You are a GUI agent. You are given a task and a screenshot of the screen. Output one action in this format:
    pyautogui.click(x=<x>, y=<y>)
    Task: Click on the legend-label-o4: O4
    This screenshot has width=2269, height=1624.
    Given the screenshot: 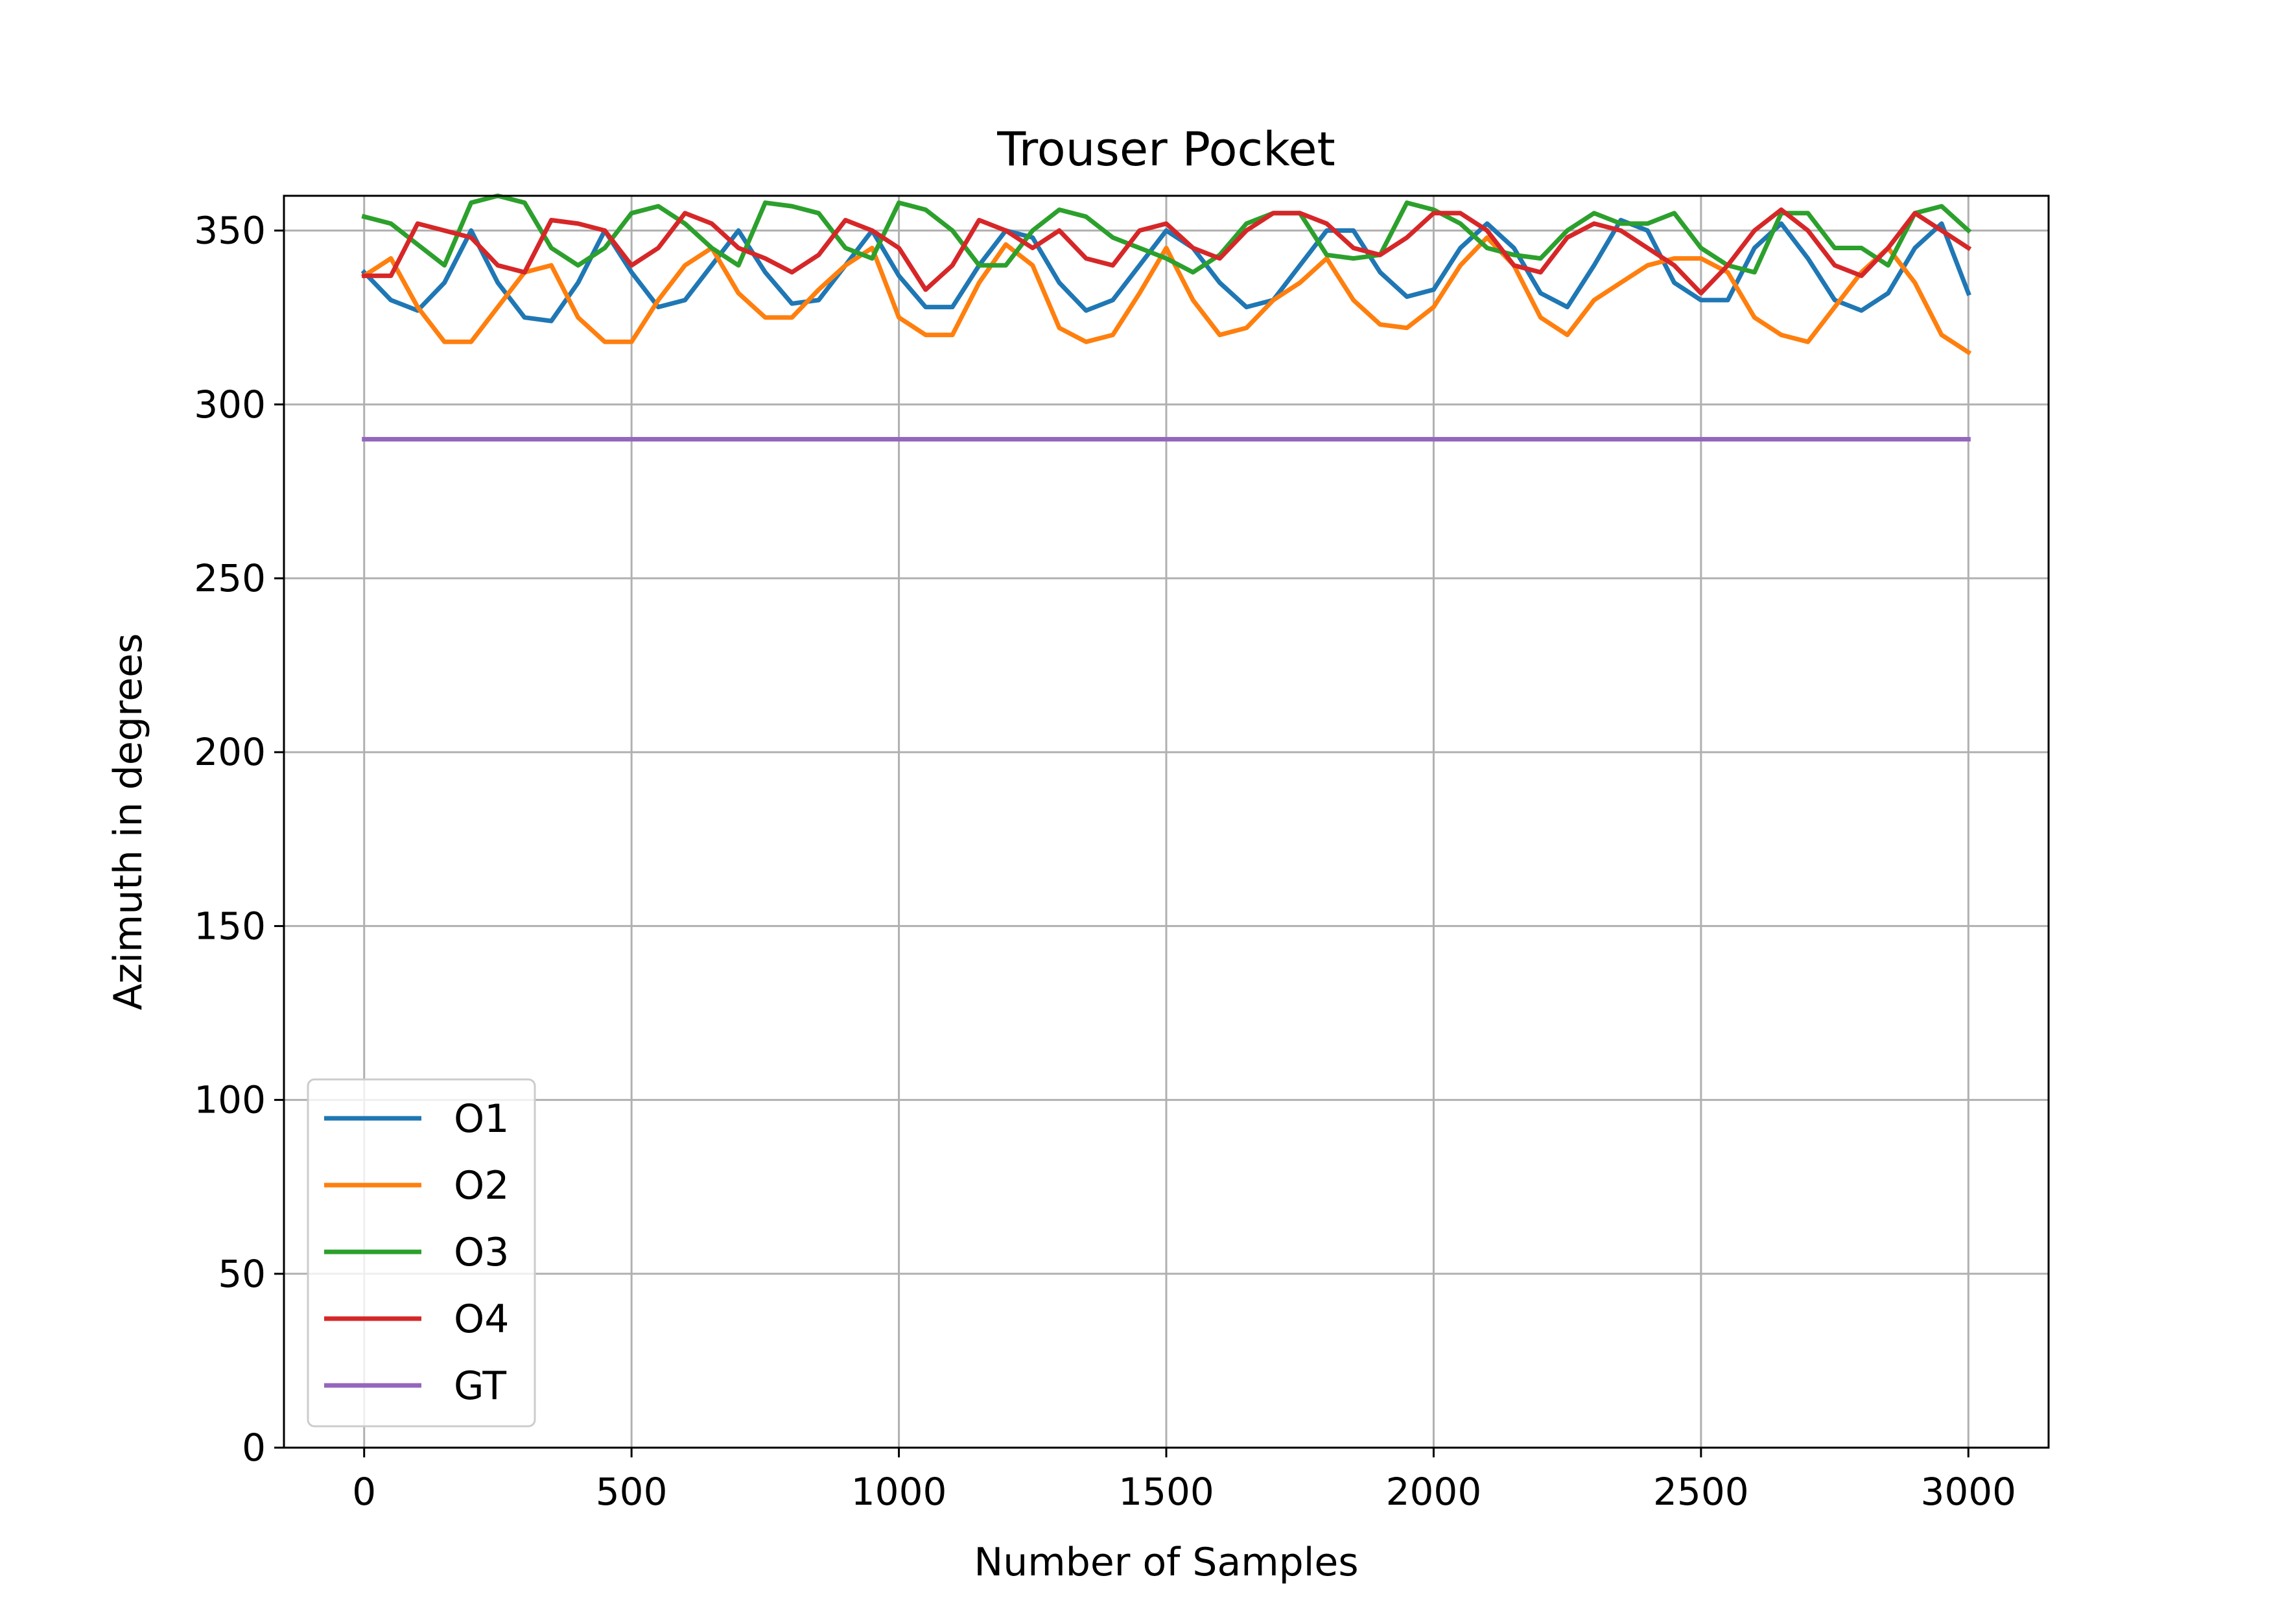 What is the action you would take?
    pyautogui.click(x=481, y=1319)
    